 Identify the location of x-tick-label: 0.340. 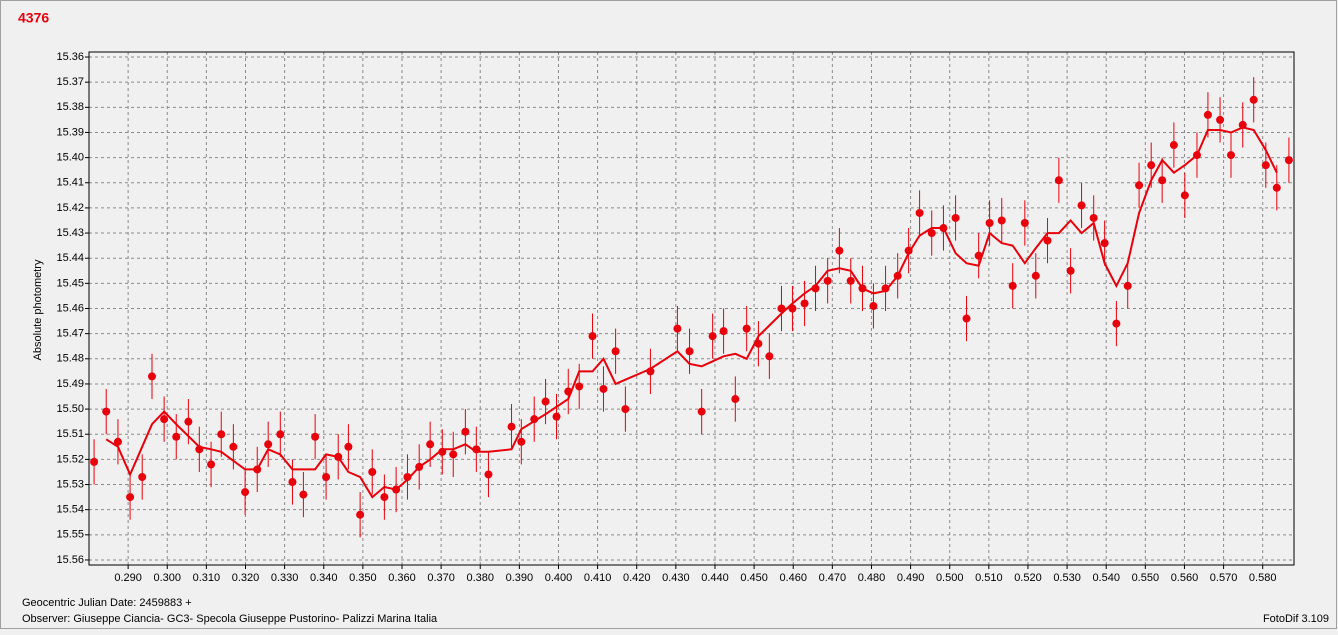
(324, 578).